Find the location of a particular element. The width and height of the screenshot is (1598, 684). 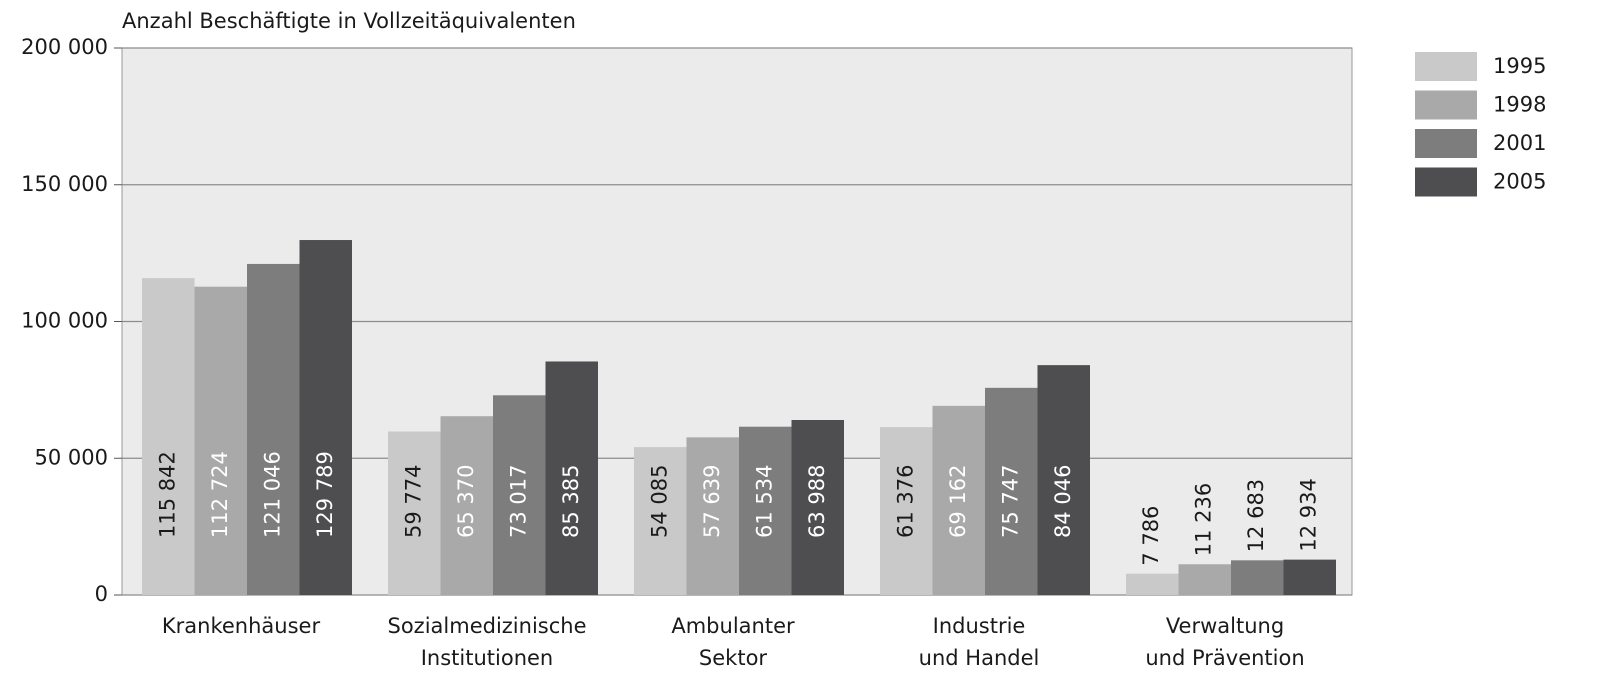

legend-label: 2005 is located at coordinates (1519, 182).